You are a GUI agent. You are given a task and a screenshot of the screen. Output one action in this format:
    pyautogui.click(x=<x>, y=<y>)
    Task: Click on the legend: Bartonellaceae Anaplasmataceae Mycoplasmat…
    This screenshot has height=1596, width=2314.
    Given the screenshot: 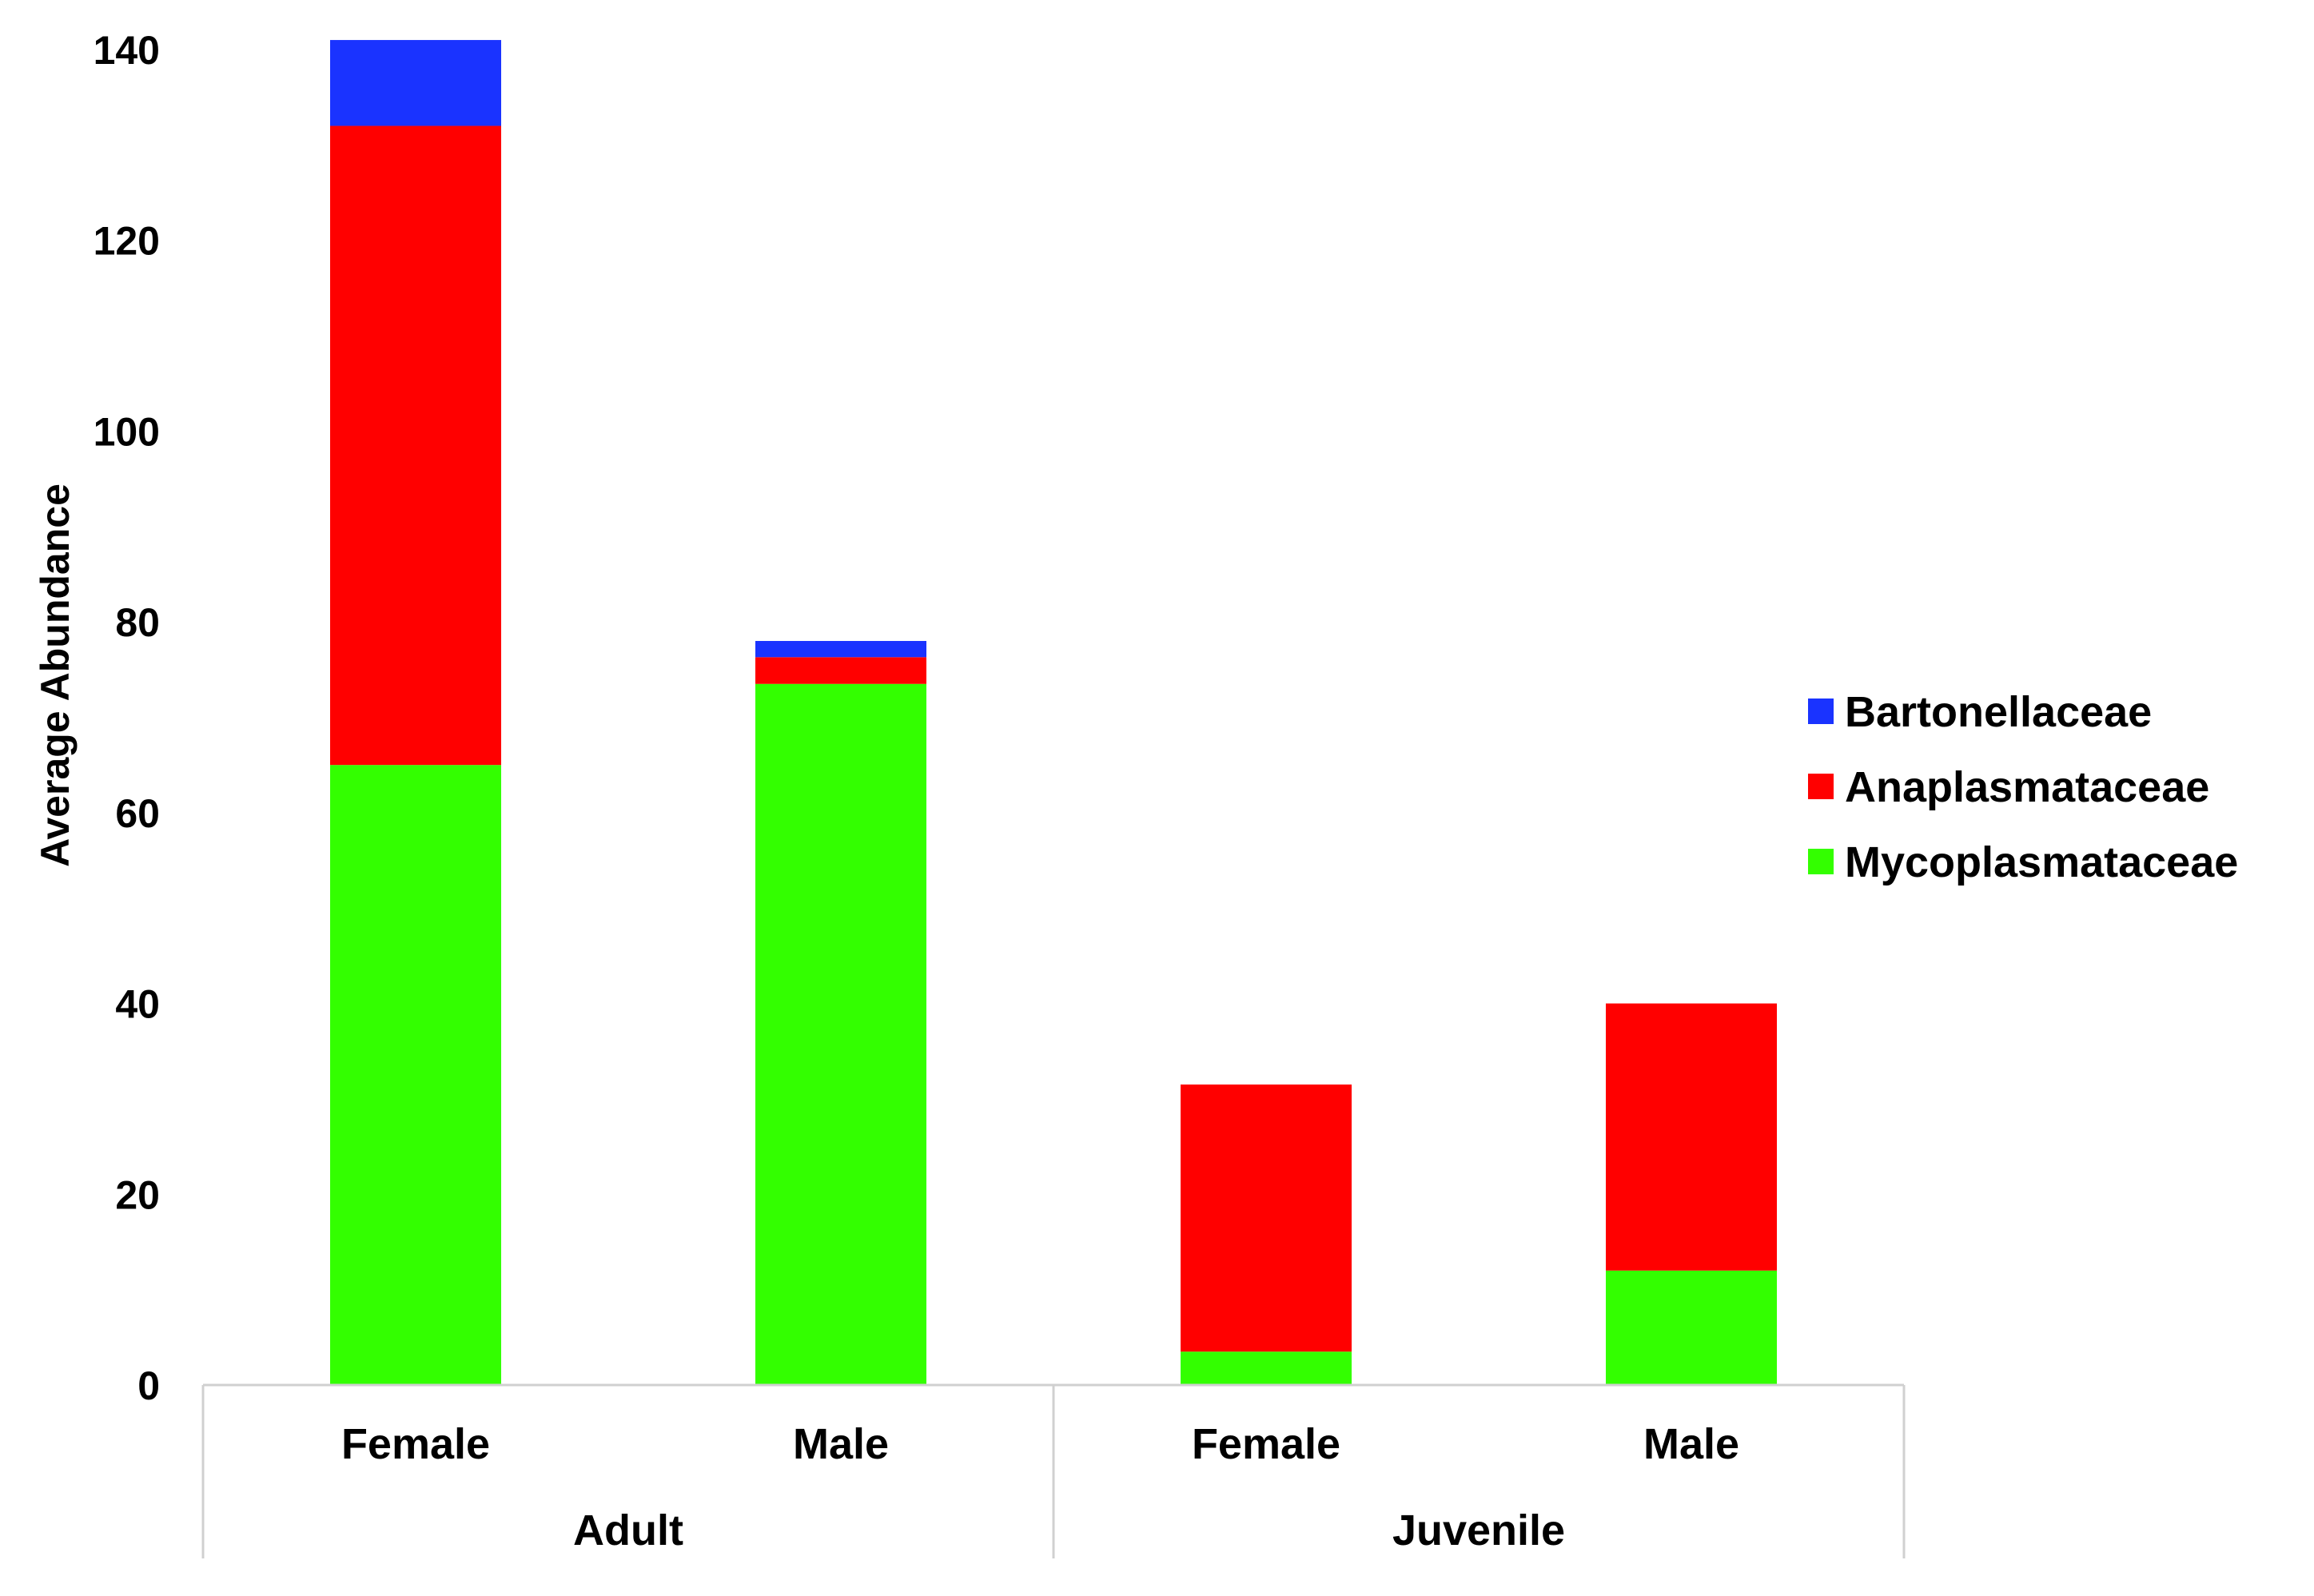 What is the action you would take?
    pyautogui.click(x=2023, y=787)
    